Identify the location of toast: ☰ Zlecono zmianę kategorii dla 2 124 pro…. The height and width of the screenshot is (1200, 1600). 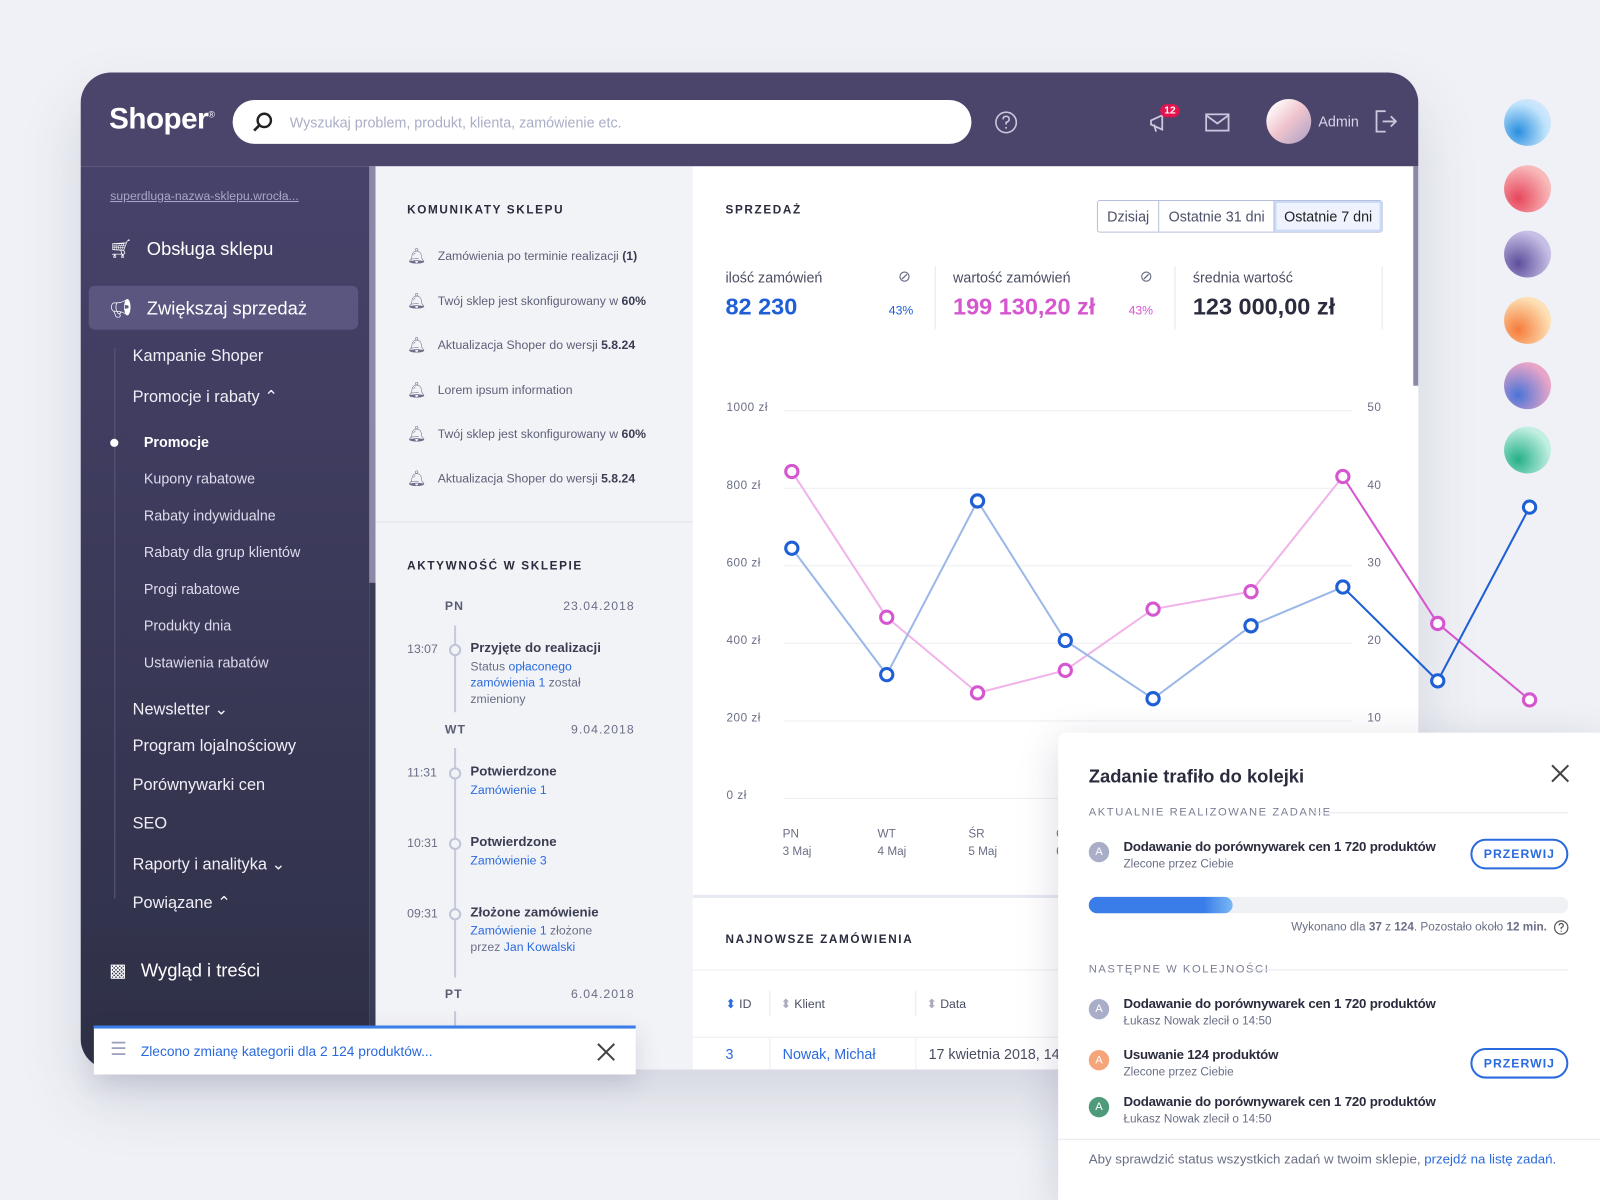
(364, 1050).